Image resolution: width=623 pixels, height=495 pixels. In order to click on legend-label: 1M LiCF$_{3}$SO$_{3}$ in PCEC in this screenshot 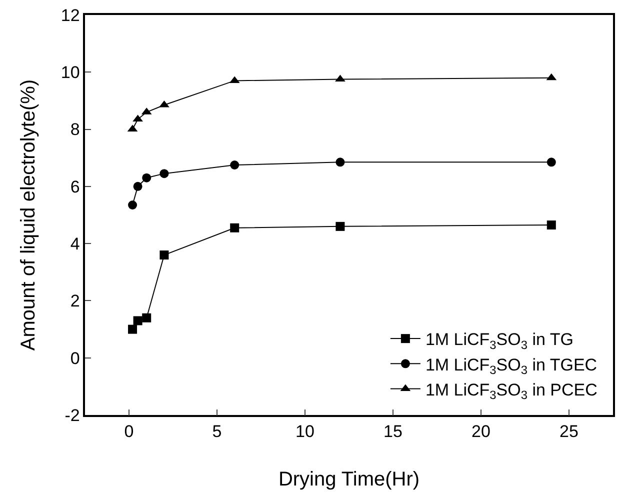, I will do `click(511, 391)`.